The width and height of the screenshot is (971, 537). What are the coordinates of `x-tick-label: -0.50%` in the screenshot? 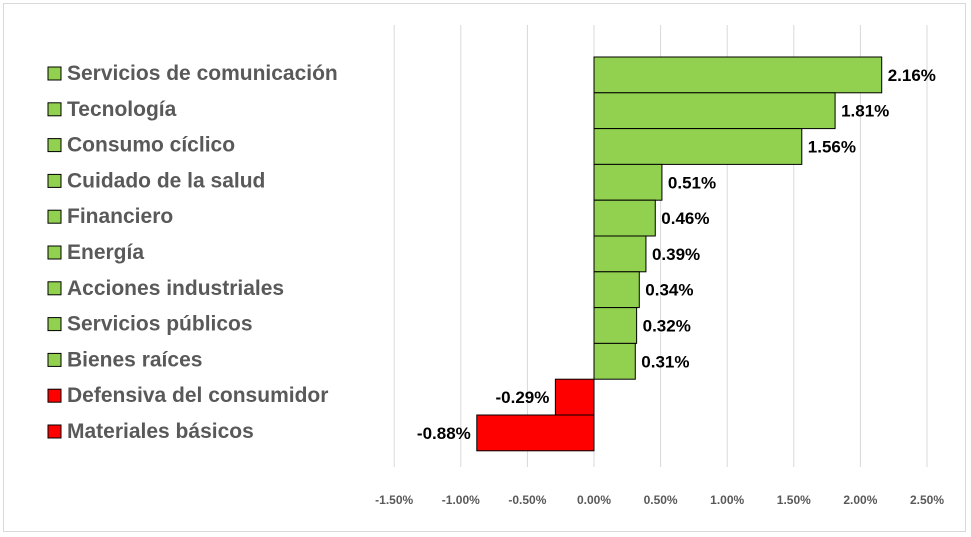 It's located at (527, 500).